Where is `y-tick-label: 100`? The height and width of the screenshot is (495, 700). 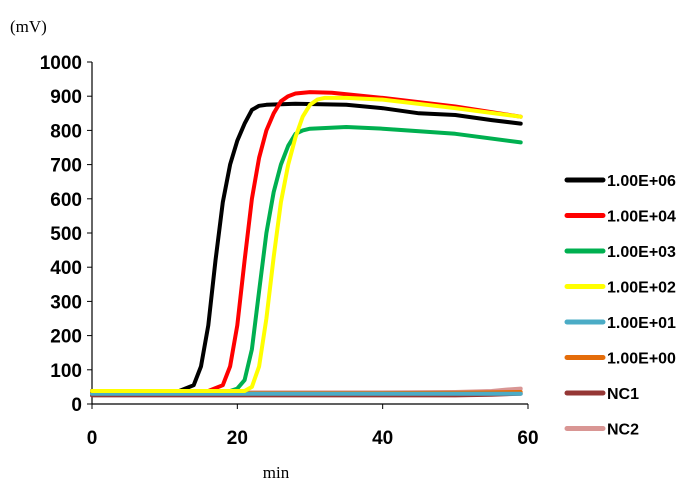
y-tick-label: 100 is located at coordinates (66, 371).